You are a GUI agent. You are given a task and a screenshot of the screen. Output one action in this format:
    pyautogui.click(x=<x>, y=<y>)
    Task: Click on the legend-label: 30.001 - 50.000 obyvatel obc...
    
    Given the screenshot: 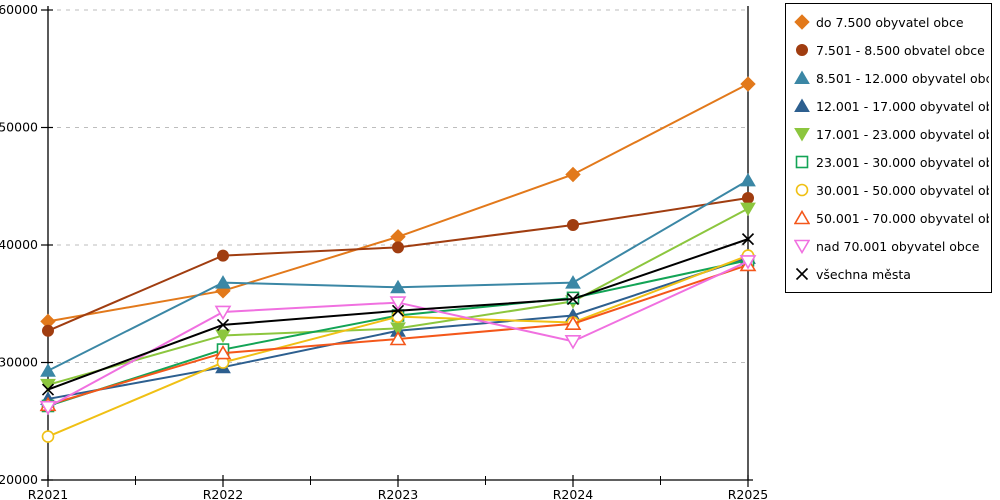 What is the action you would take?
    pyautogui.click(x=902, y=190)
    